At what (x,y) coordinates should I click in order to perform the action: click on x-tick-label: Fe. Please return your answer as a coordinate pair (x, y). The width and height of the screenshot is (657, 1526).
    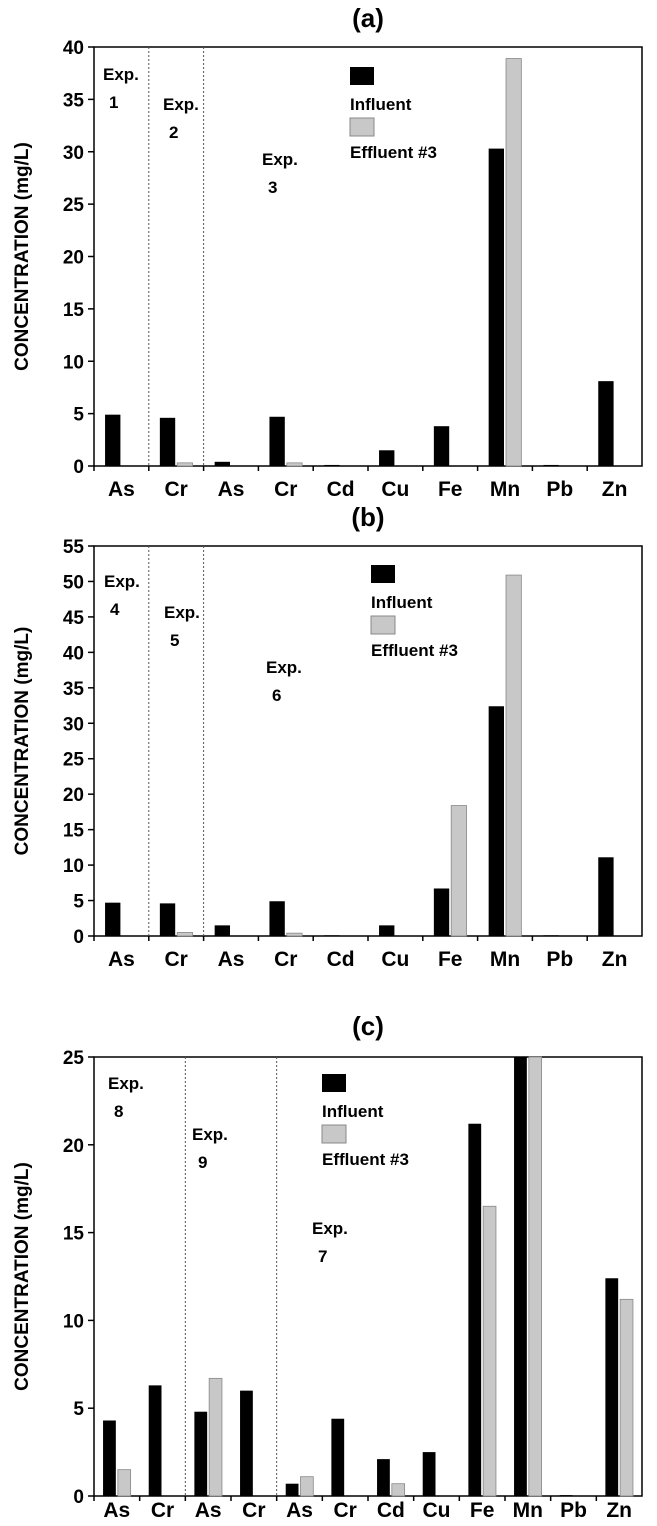
    Looking at the image, I should click on (450, 489).